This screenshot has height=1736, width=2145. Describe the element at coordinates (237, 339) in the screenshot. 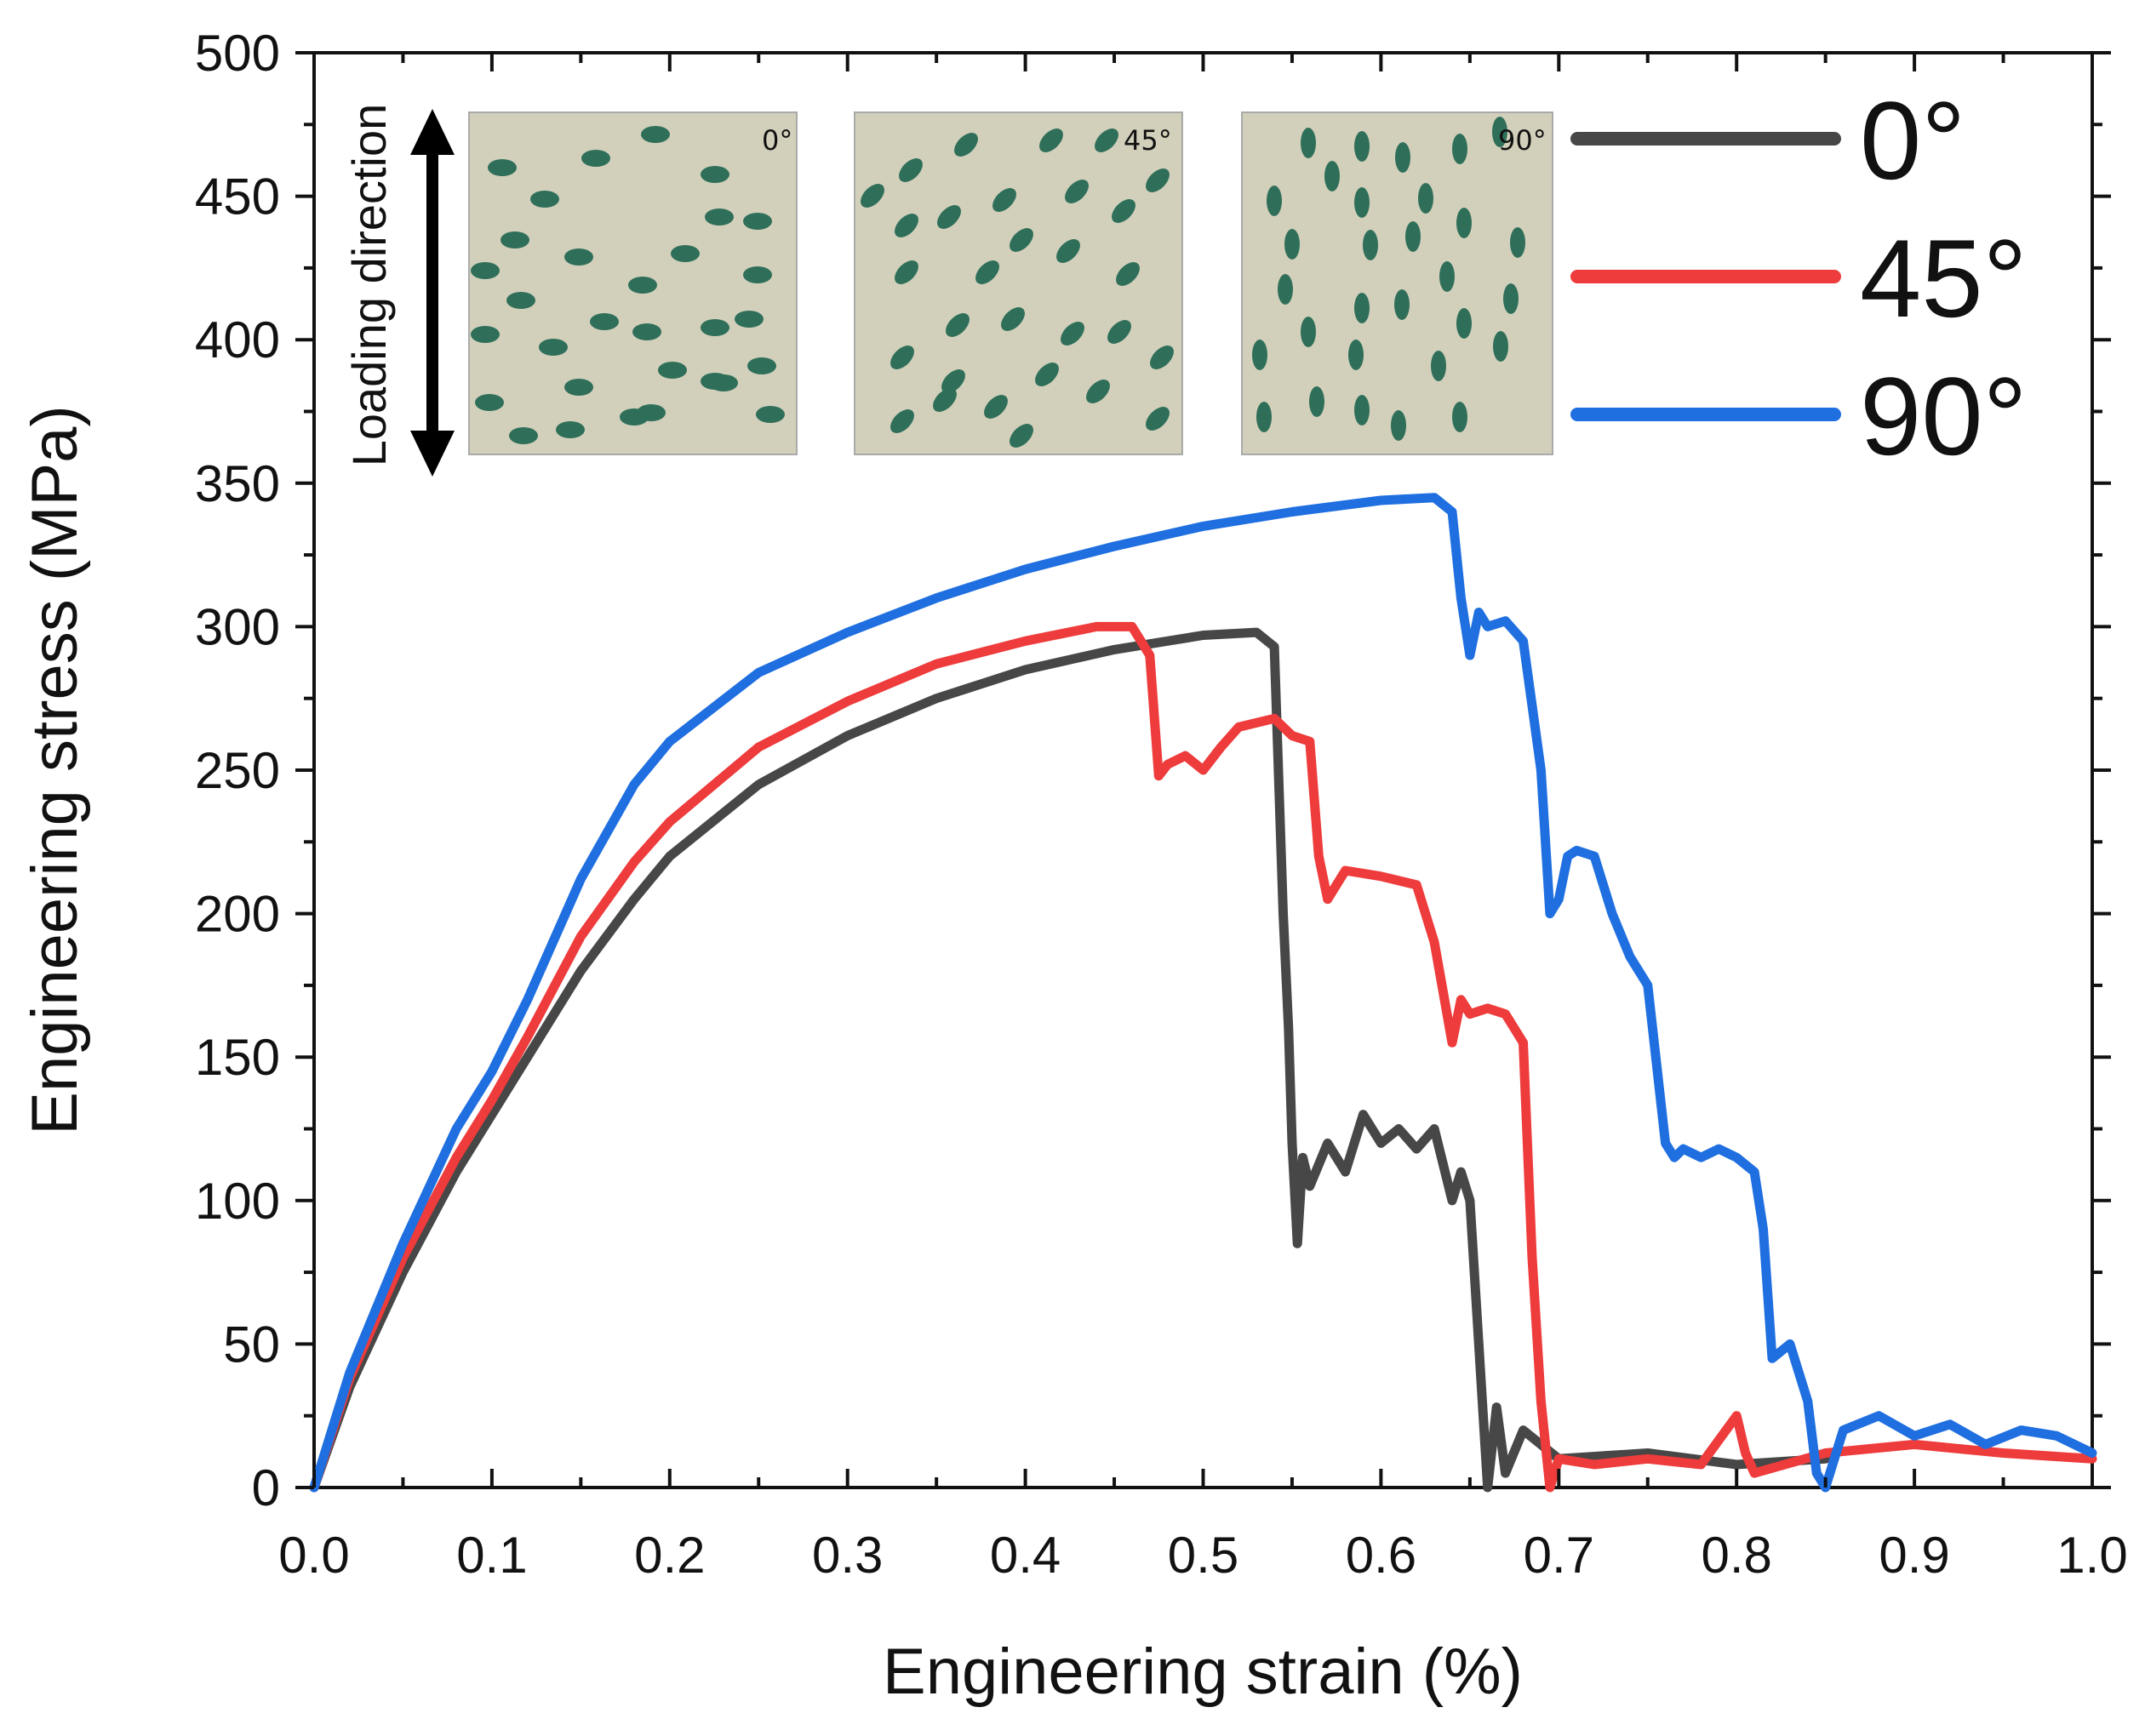

I see `y-tick-label: 400` at that location.